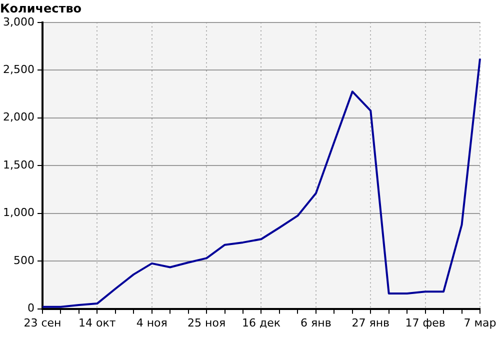  Describe the element at coordinates (152, 323) in the screenshot. I see `x-tick-label: 4 ноя` at that location.